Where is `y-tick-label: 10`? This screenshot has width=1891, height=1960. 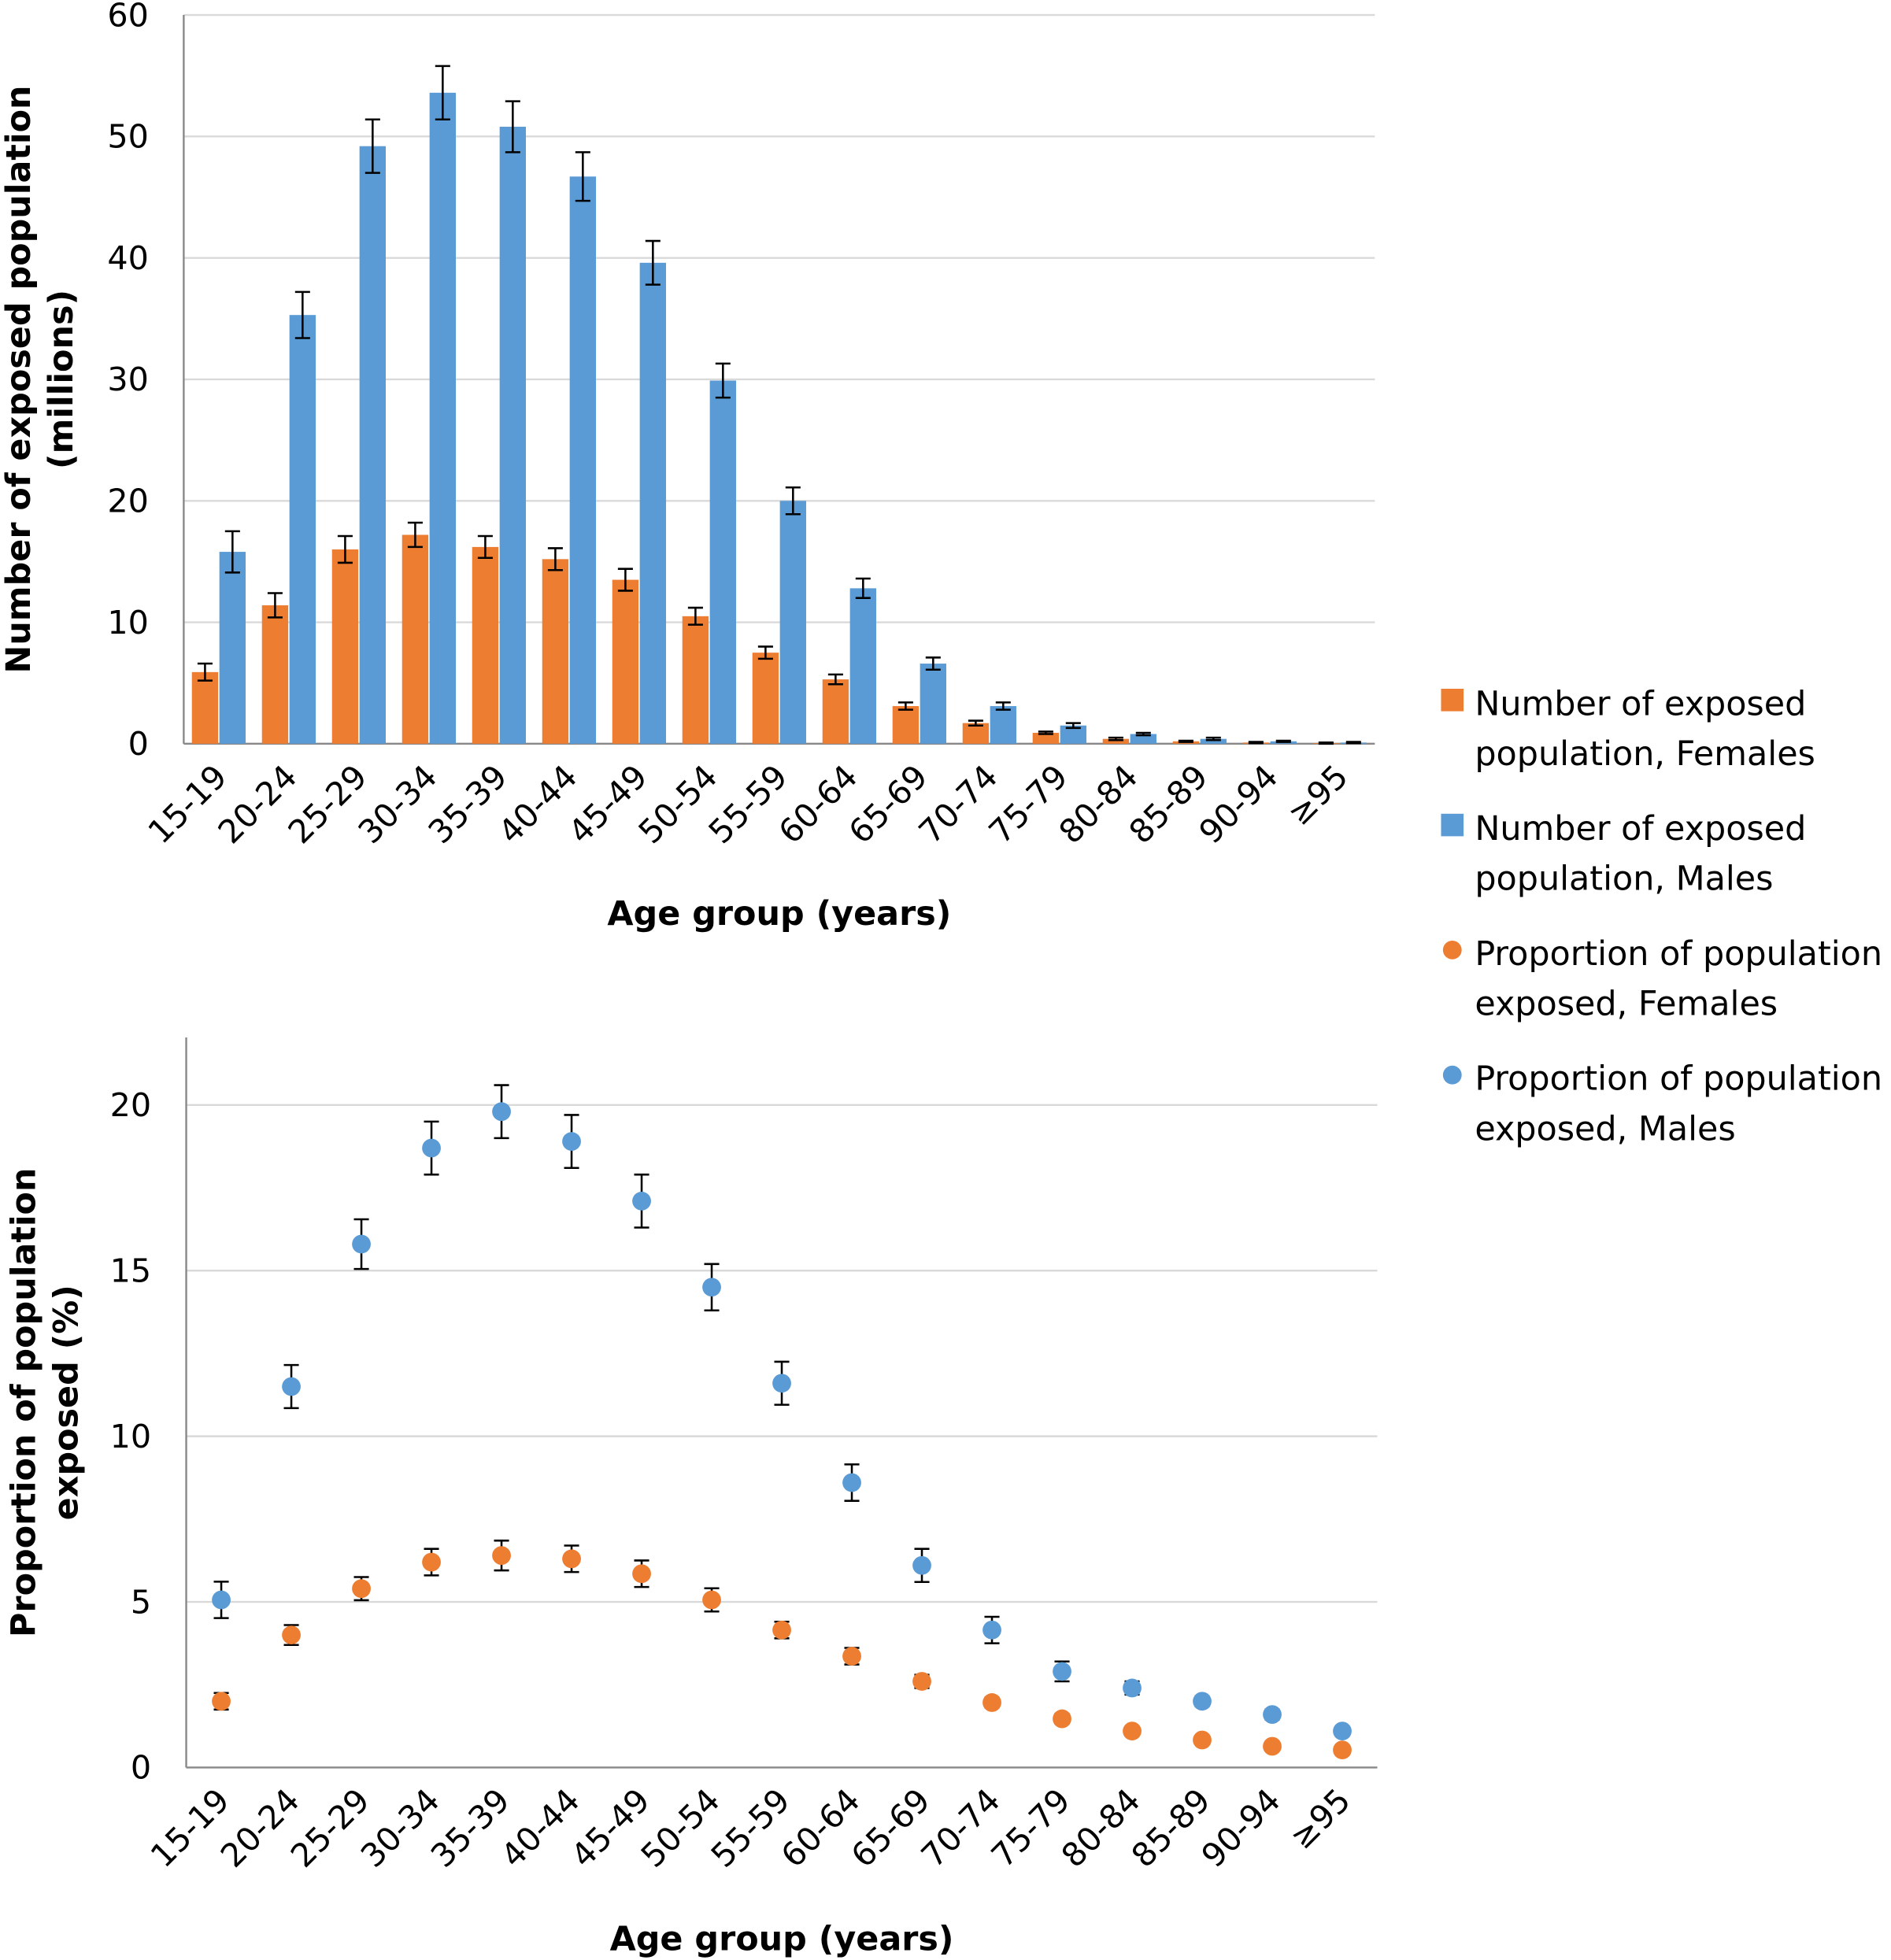
y-tick-label: 10 is located at coordinates (128, 623).